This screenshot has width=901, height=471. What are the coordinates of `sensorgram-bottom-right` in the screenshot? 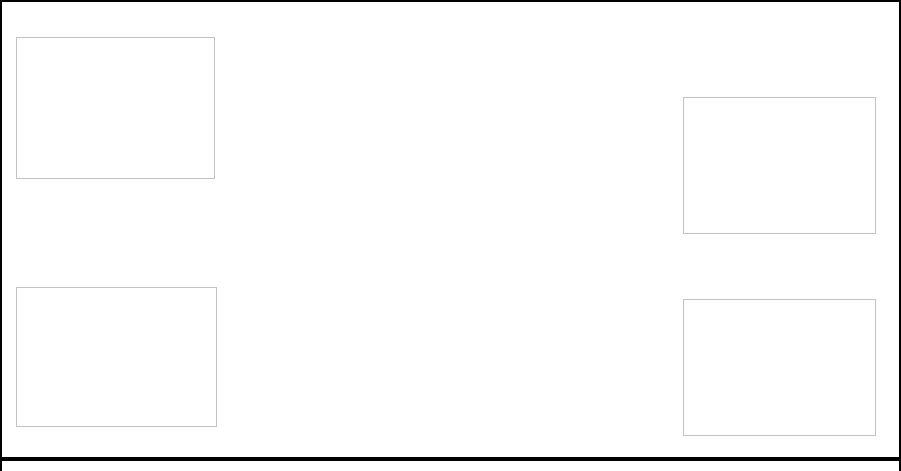 It's located at (779, 367).